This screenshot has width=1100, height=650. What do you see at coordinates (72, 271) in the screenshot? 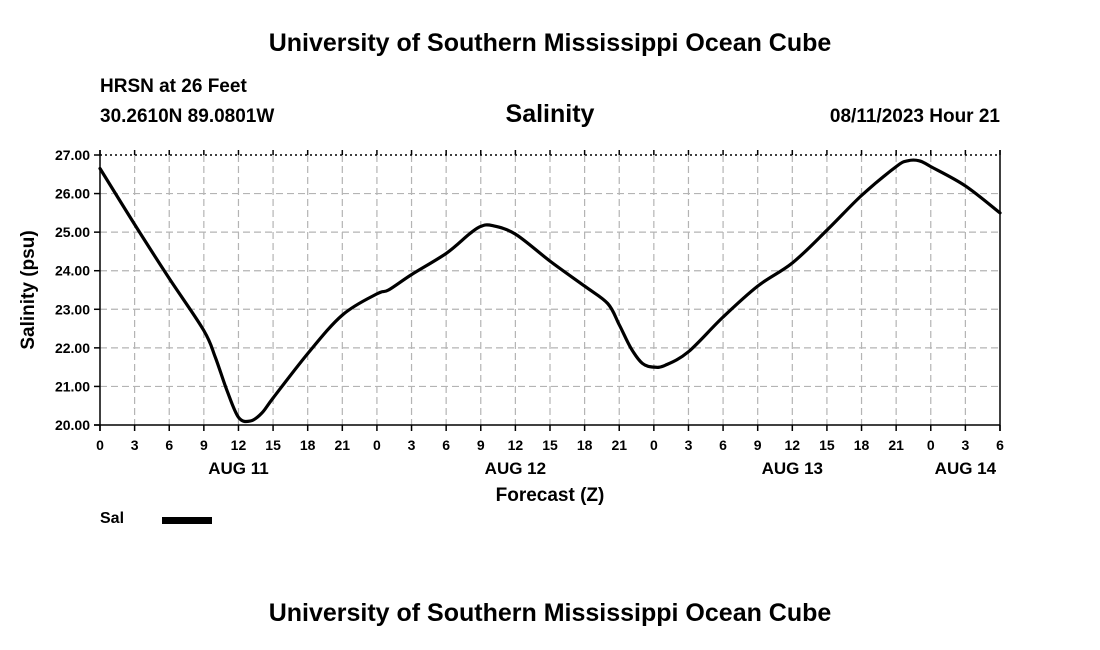
I see `y-tick-label: 24.00` at bounding box center [72, 271].